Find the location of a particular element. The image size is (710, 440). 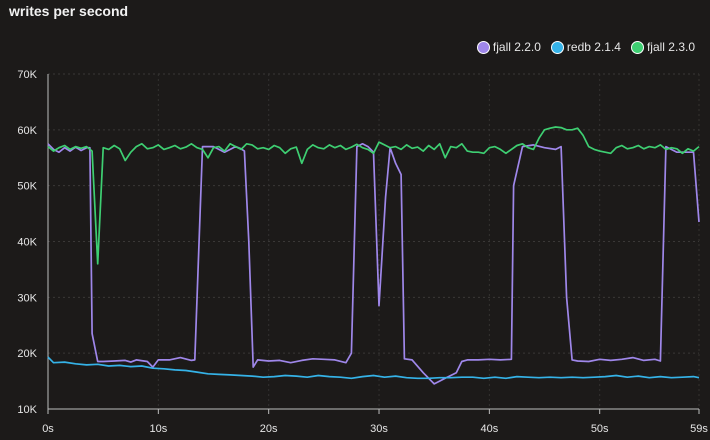

legend-item-fjall-2-3-0: fjall 2.3.0 is located at coordinates (662, 47).